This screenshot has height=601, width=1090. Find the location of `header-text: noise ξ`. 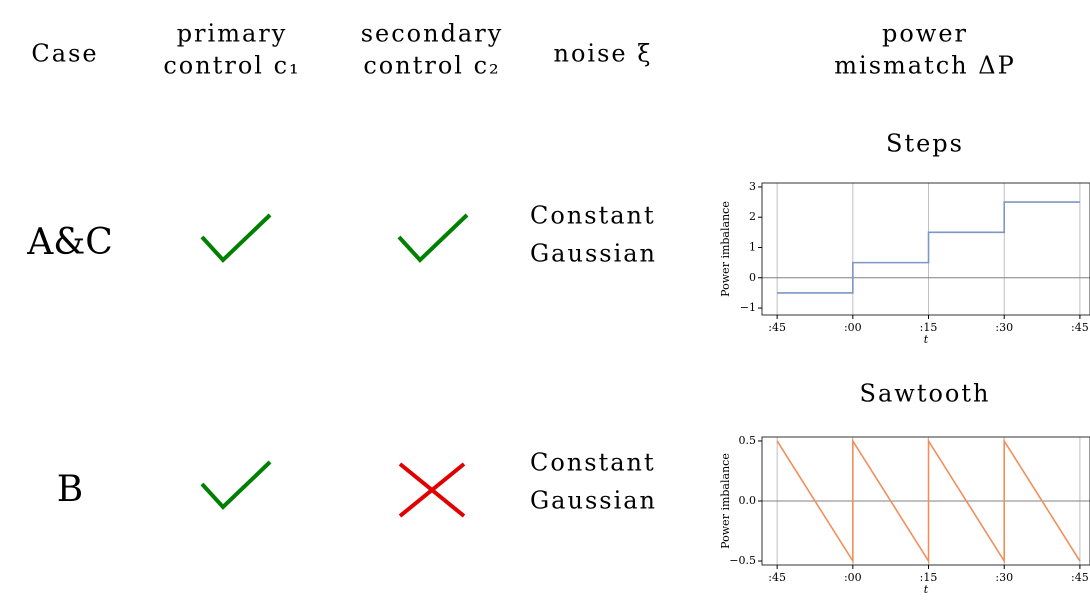

header-text: noise ξ is located at coordinates (603, 54).